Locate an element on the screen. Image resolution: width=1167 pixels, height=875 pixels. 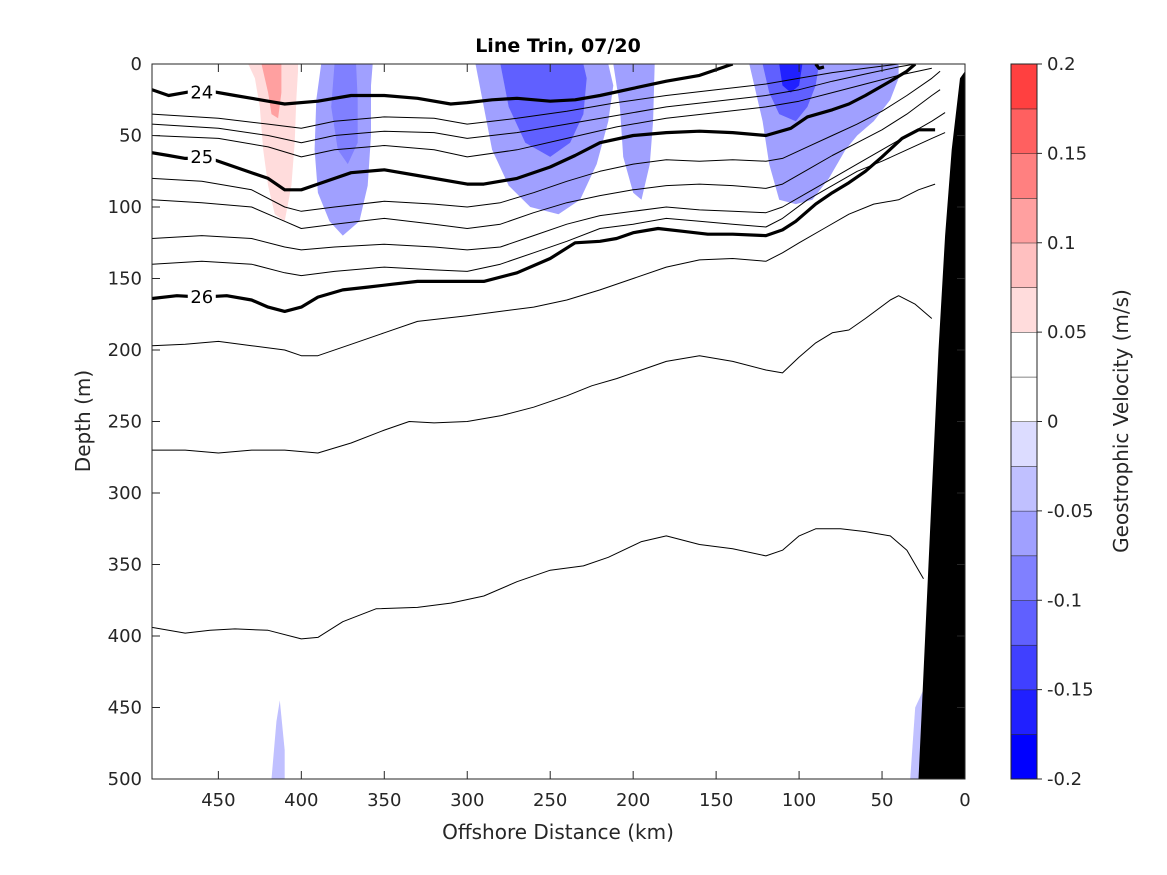
x-tick-label: 400 is located at coordinates (301, 800).